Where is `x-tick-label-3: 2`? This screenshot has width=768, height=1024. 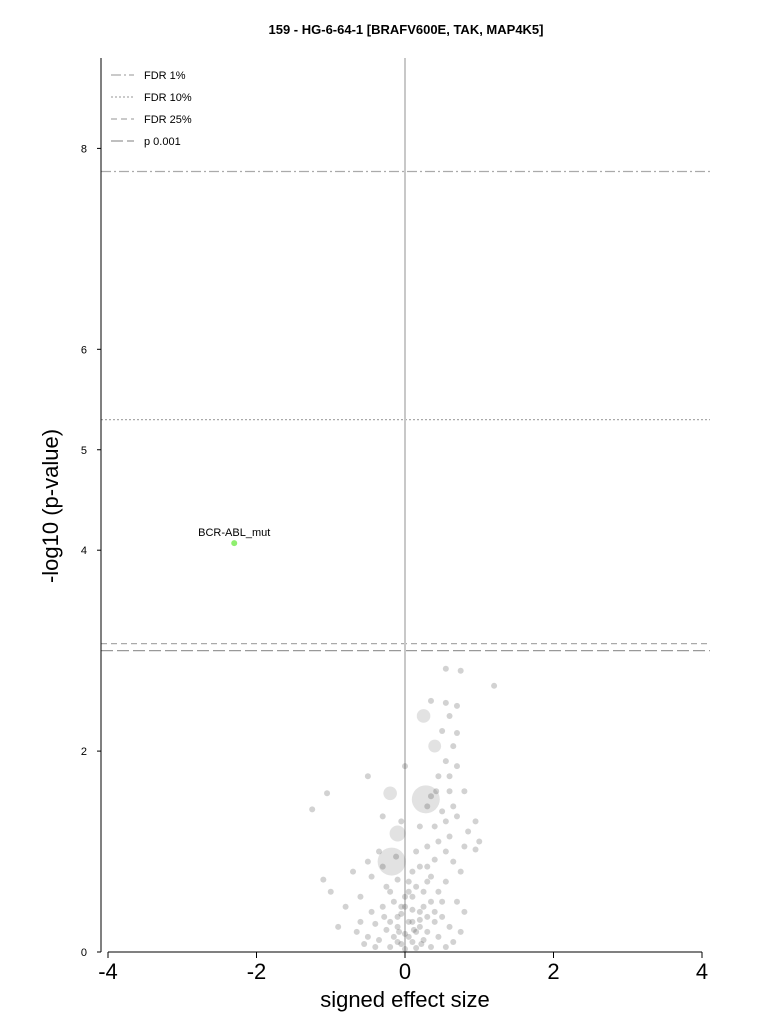
x-tick-label-3: 2 is located at coordinates (553, 971).